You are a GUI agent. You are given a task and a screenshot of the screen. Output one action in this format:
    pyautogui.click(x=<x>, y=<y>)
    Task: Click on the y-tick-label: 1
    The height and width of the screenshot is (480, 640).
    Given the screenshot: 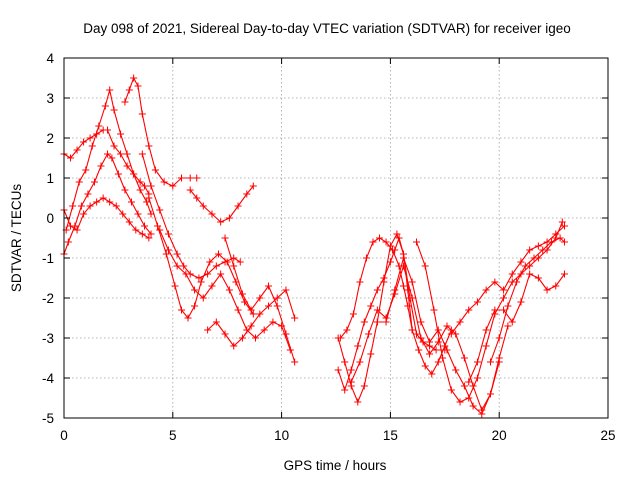 What is the action you would take?
    pyautogui.click(x=50, y=178)
    